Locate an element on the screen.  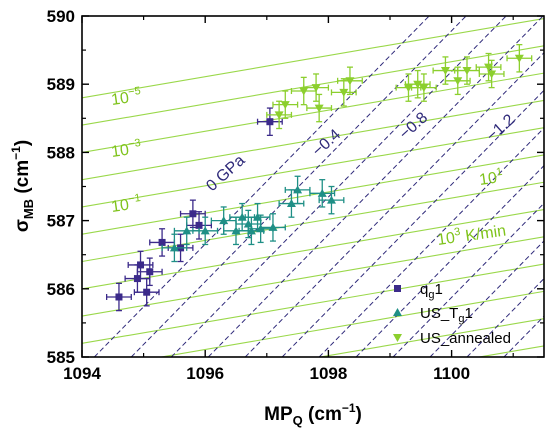
x-tick-label: 1094 is located at coordinates (82, 373).